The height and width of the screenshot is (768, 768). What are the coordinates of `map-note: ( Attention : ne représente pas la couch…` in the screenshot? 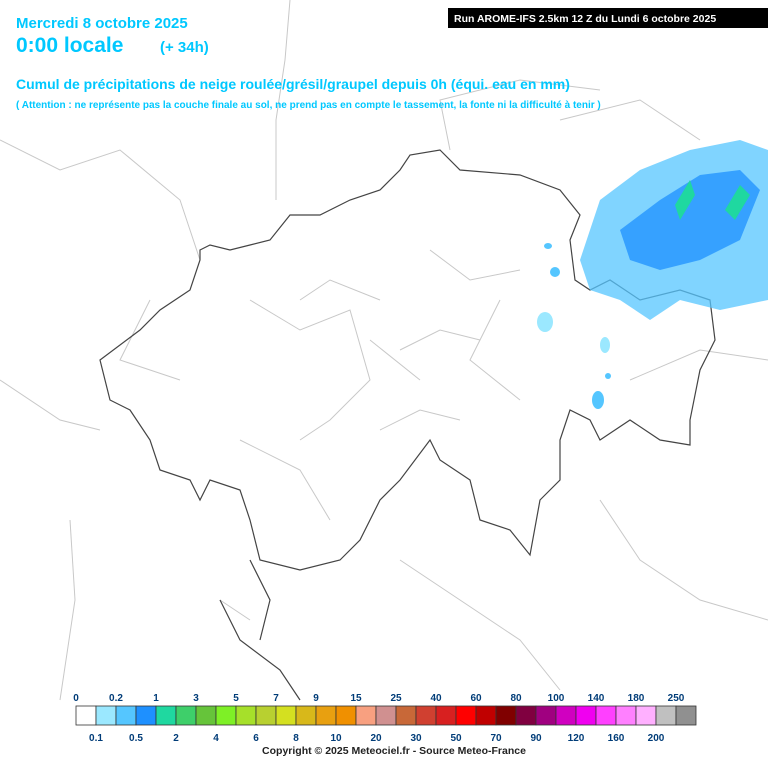 It's located at (308, 105).